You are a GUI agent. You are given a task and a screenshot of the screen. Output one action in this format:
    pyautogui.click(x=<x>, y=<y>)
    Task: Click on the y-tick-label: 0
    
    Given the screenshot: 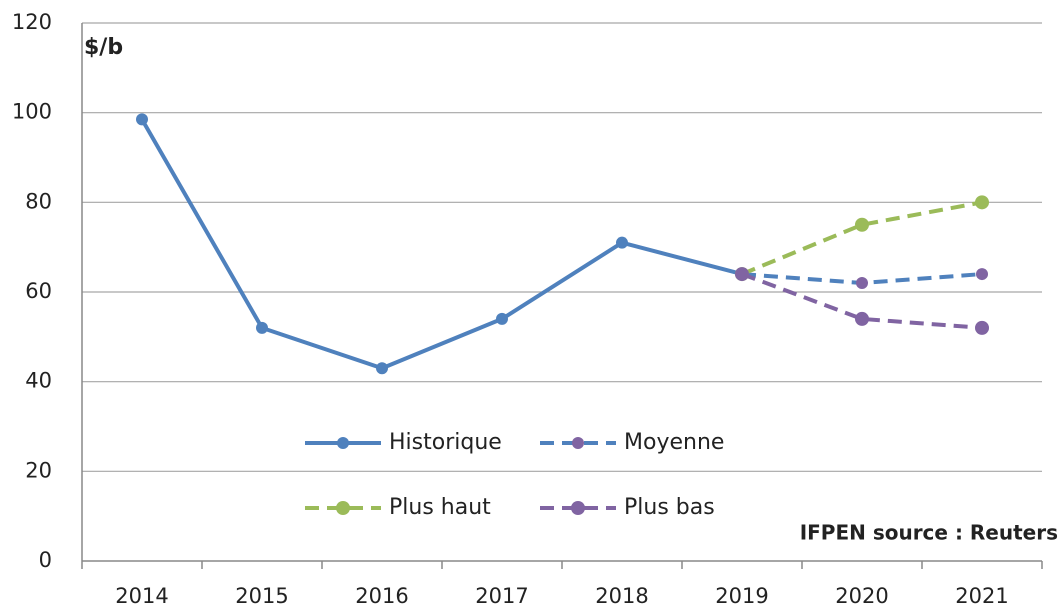 What is the action you would take?
    pyautogui.click(x=45, y=560)
    